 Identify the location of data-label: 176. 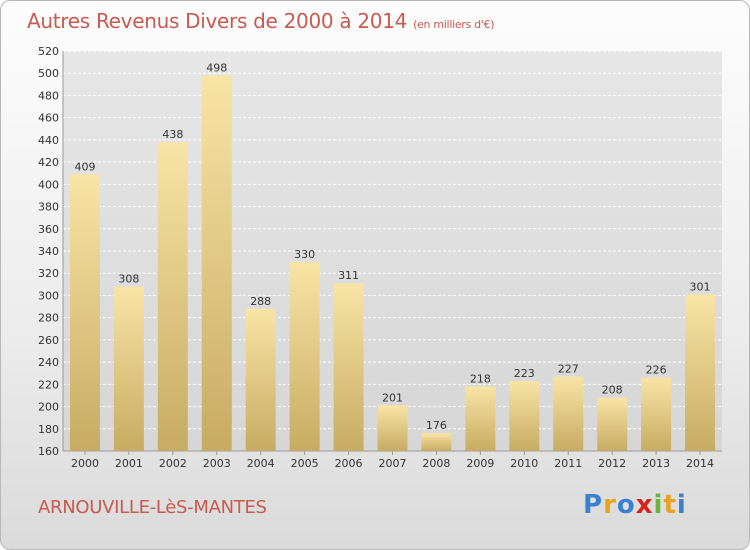
(436, 425).